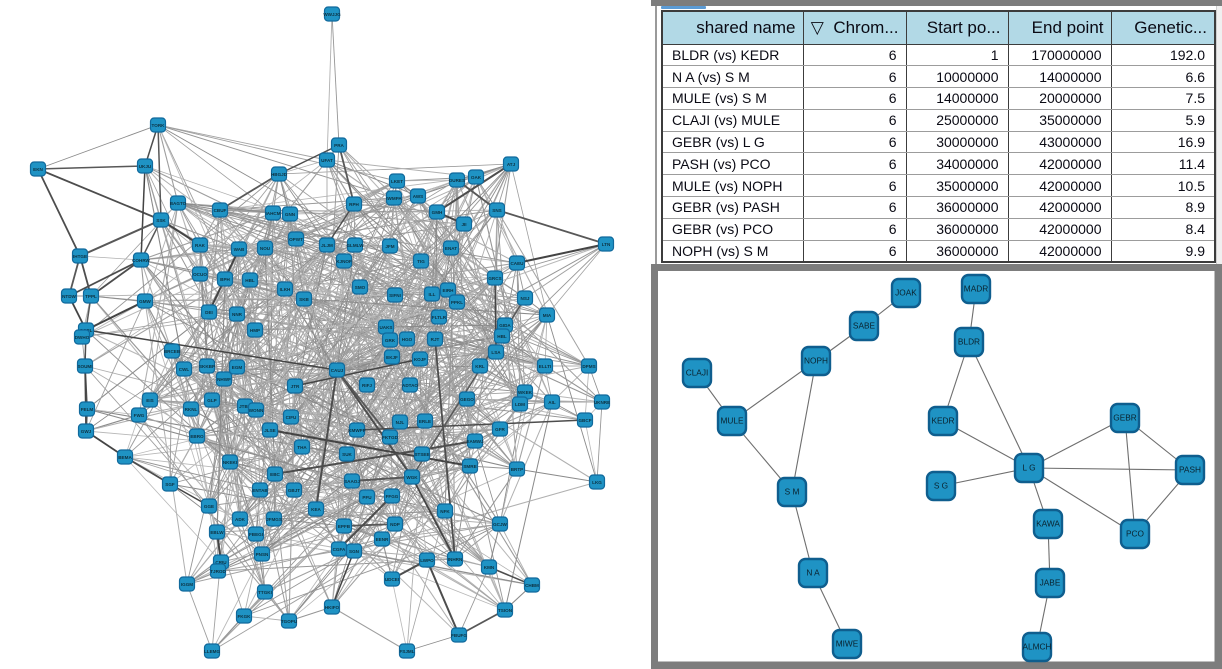 The width and height of the screenshot is (1222, 669). What do you see at coordinates (274, 519) in the screenshot?
I see `svg-text: JFMGS` at bounding box center [274, 519].